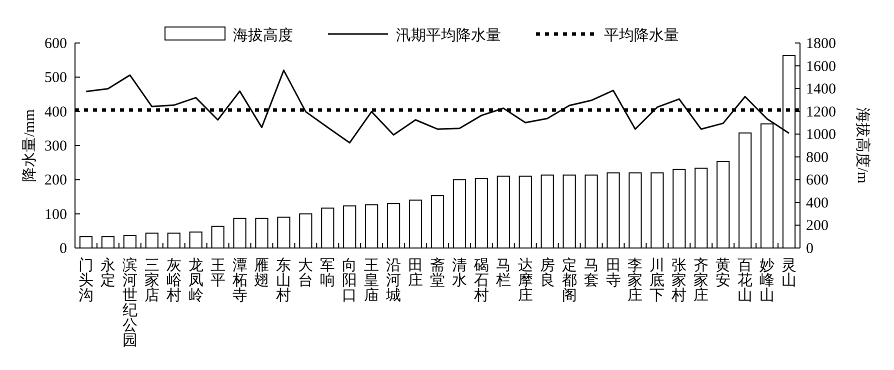  Describe the element at coordinates (810, 249) in the screenshot. I see `y2-tick-label: 0` at that location.